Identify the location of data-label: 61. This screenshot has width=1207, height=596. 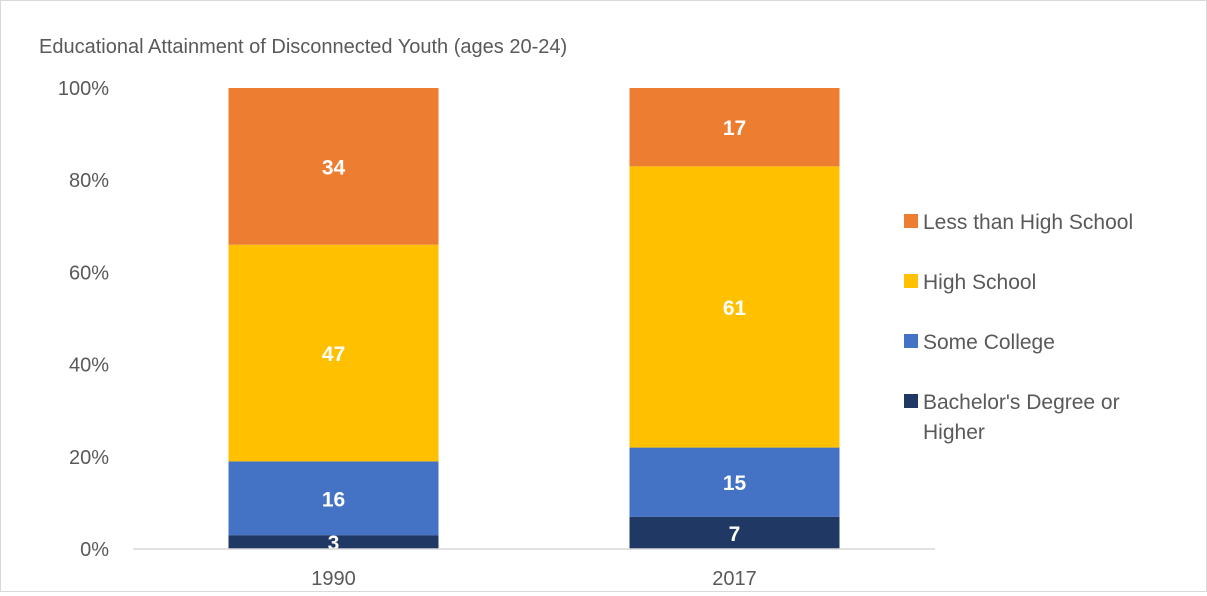
(735, 308).